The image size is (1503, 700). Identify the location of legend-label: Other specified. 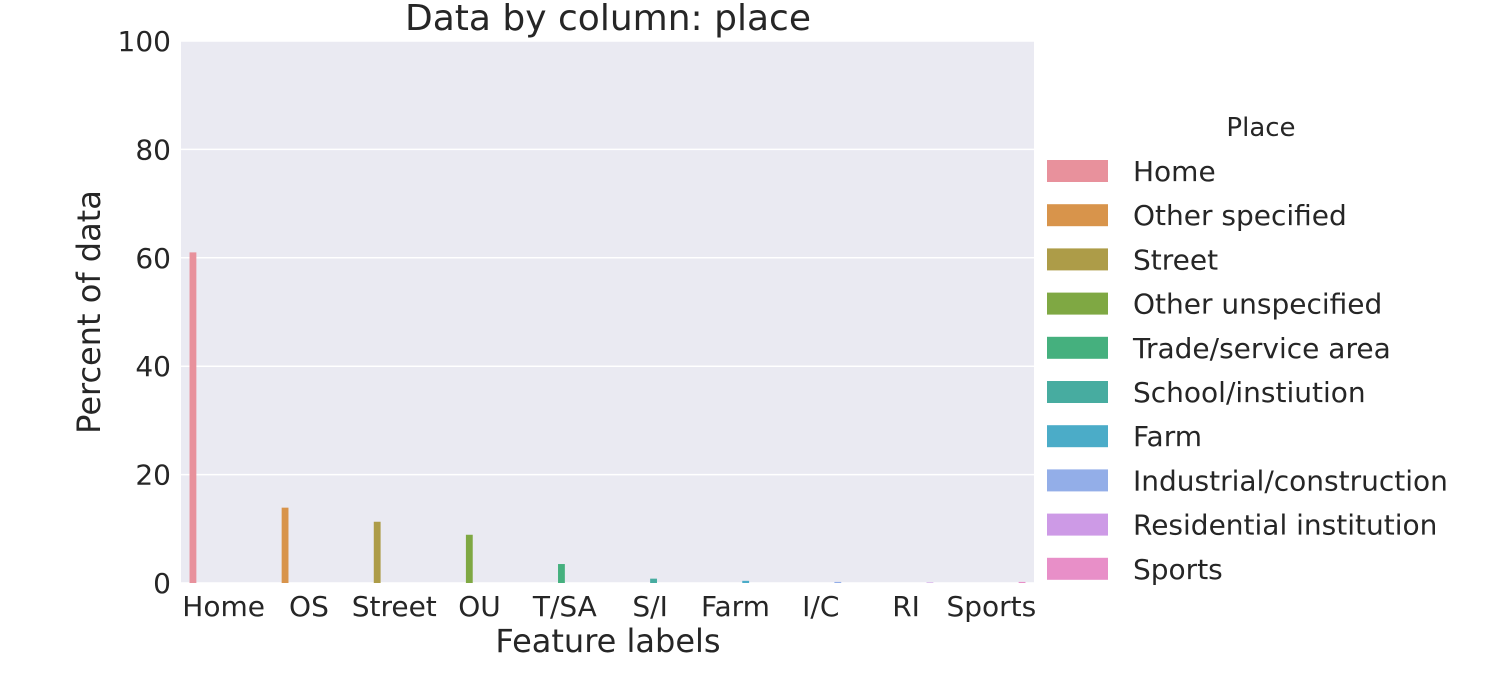
(1240, 215).